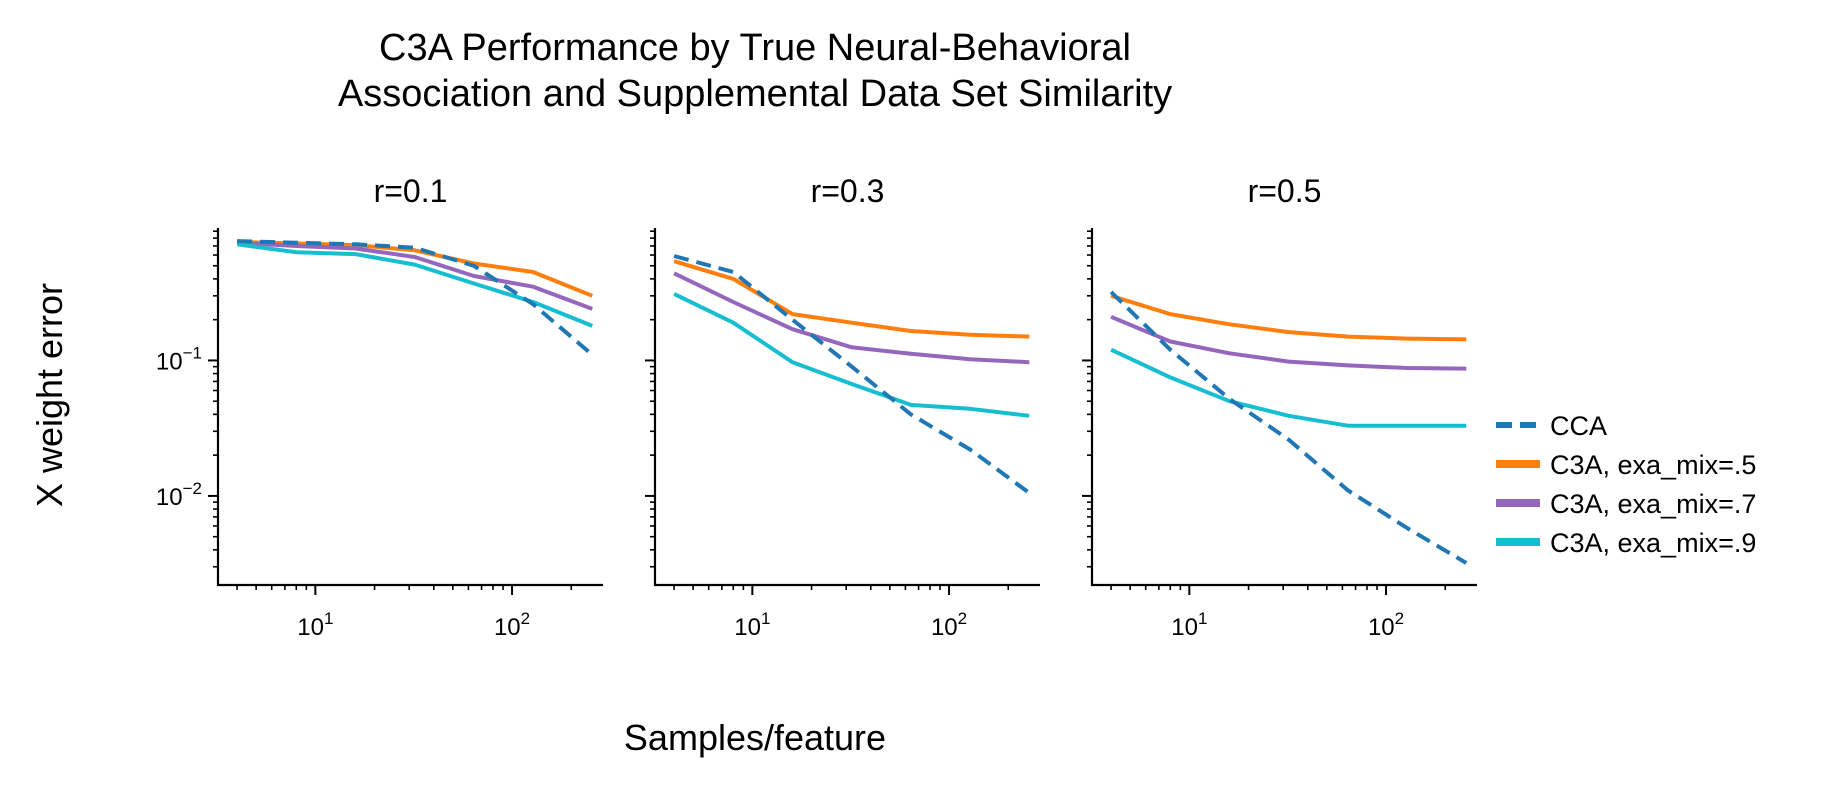 This screenshot has height=787, width=1822. What do you see at coordinates (1653, 465) in the screenshot?
I see `legend-label: C3A, exa_mix=.5` at bounding box center [1653, 465].